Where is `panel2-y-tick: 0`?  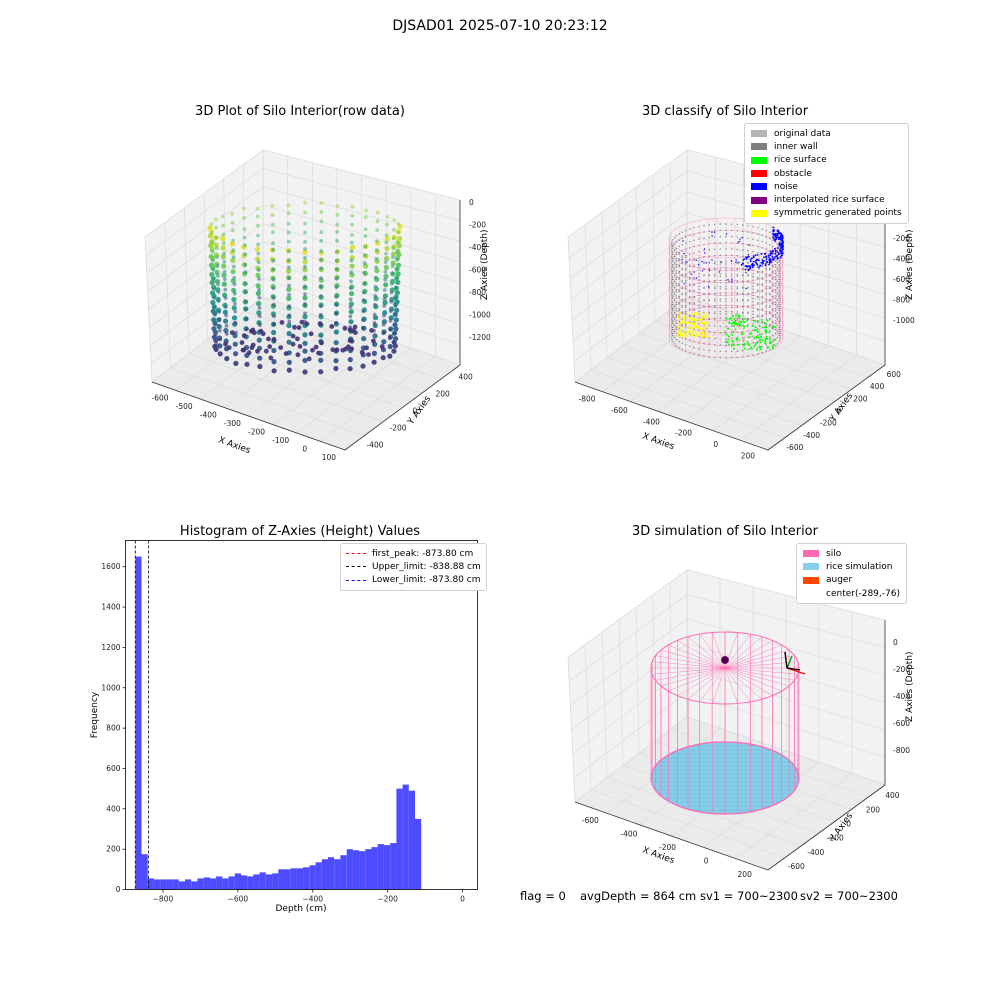 panel2-y-tick: 0 is located at coordinates (839, 411).